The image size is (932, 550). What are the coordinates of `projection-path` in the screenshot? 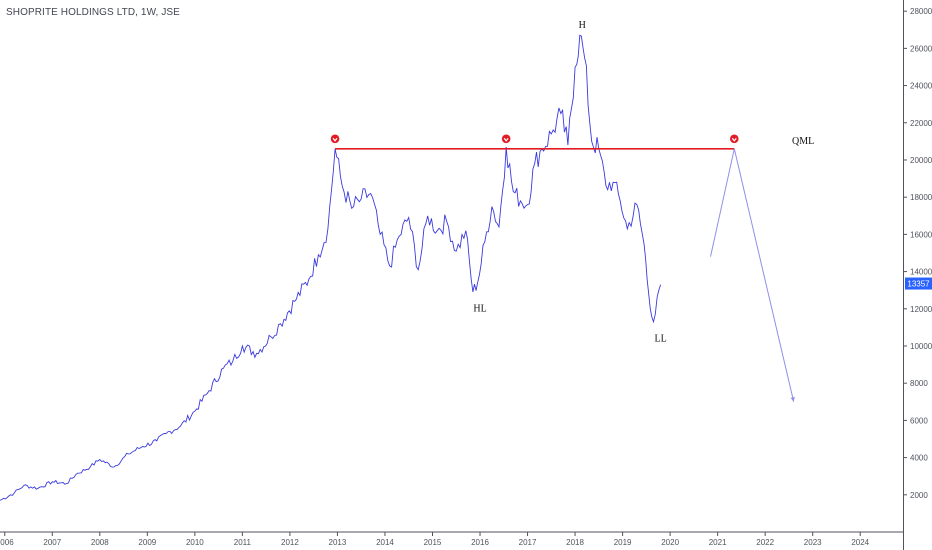 It's located at (752, 275).